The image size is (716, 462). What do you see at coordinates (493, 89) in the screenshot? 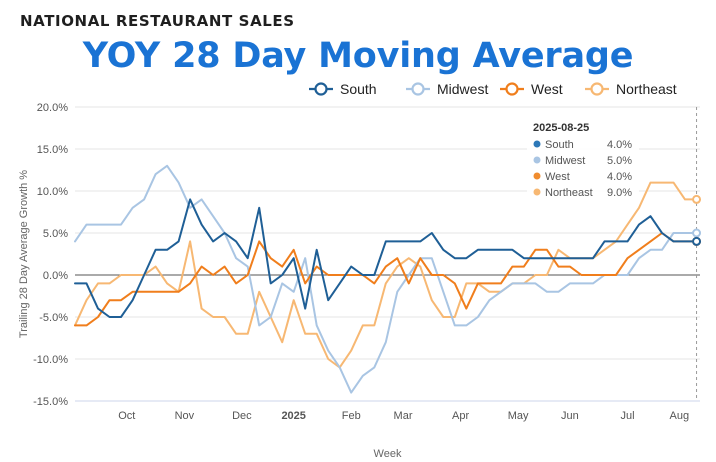
I see `legend: South Midwest West Northeast` at bounding box center [493, 89].